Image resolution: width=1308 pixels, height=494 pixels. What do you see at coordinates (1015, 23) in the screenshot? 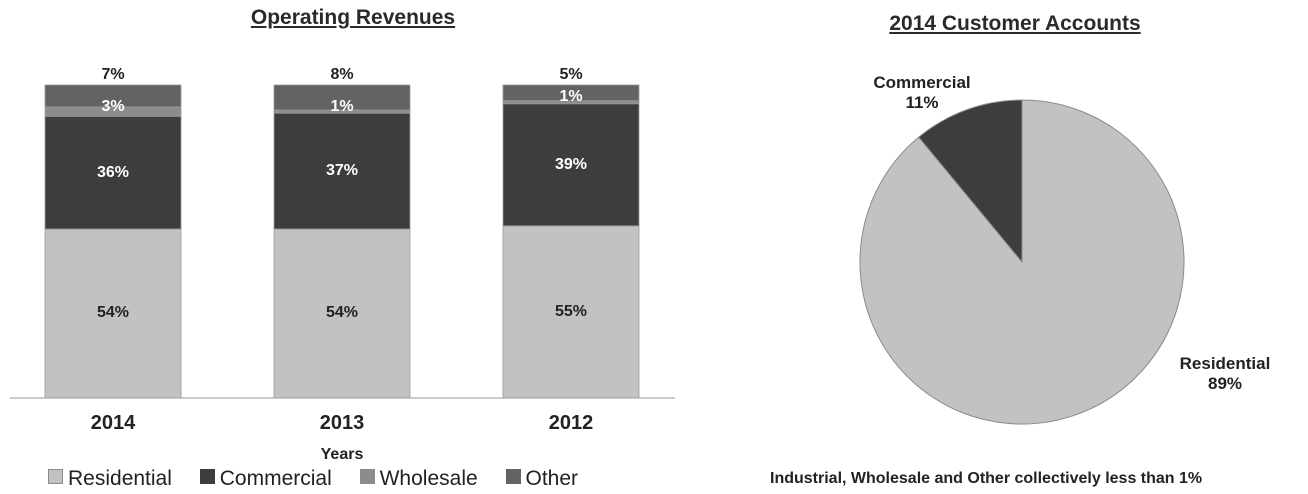
I see `pie-chart-title: 2014 Customer Accounts` at bounding box center [1015, 23].